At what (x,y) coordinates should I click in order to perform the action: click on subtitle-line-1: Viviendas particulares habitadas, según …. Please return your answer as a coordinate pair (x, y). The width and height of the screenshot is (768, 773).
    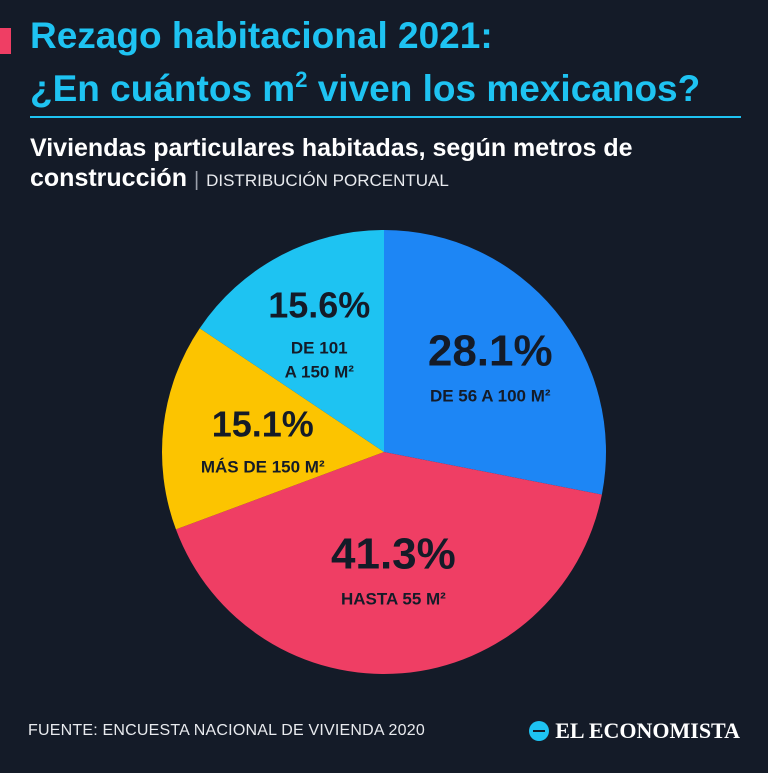
    Looking at the image, I should click on (331, 148).